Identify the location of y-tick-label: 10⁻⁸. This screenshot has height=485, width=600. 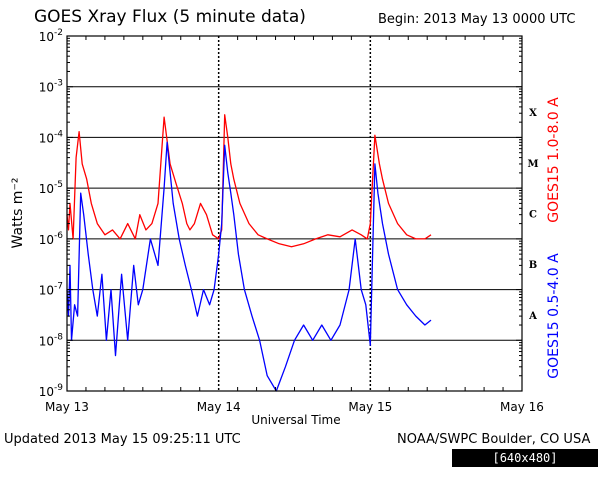
(51, 340).